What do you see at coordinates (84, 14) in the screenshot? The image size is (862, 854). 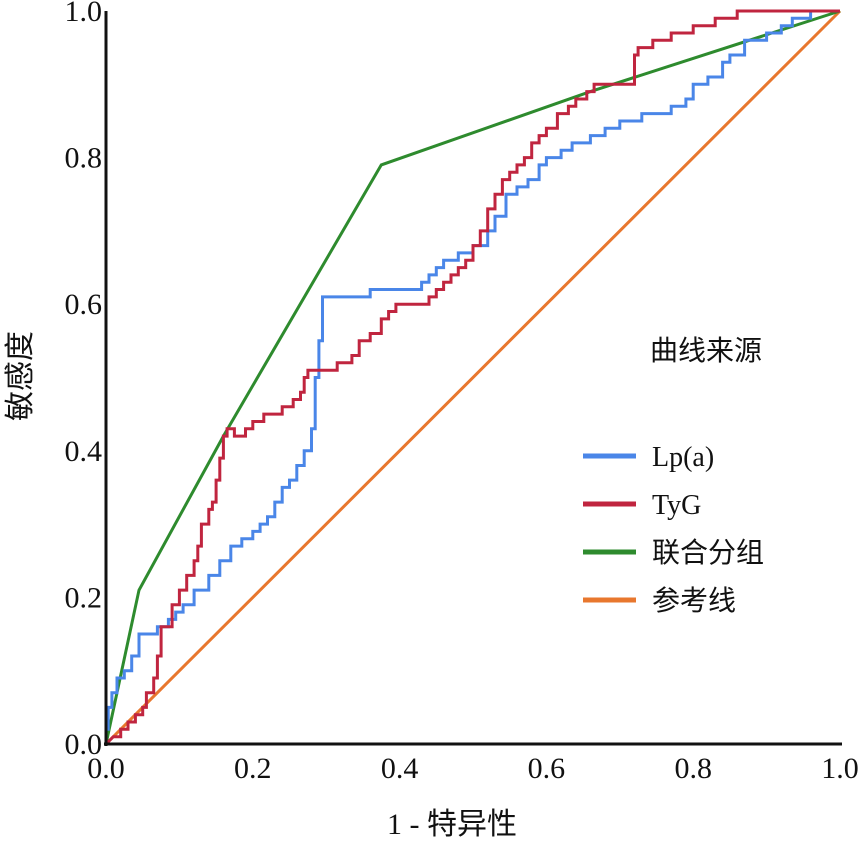 I see `y-tick-label: 1.0` at bounding box center [84, 14].